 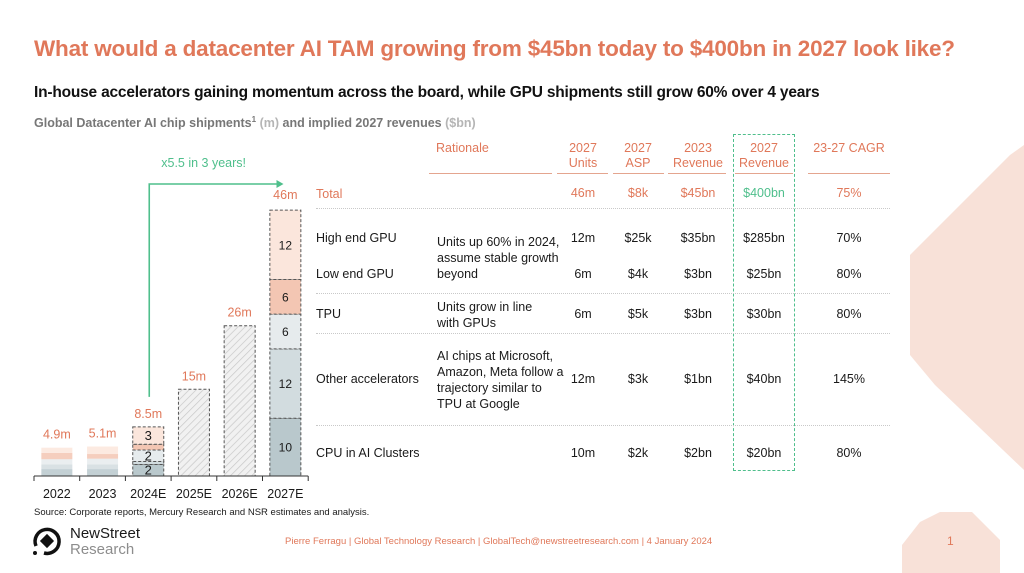 I want to click on header-cagr: 23-27 CAGR, so click(x=849, y=148).